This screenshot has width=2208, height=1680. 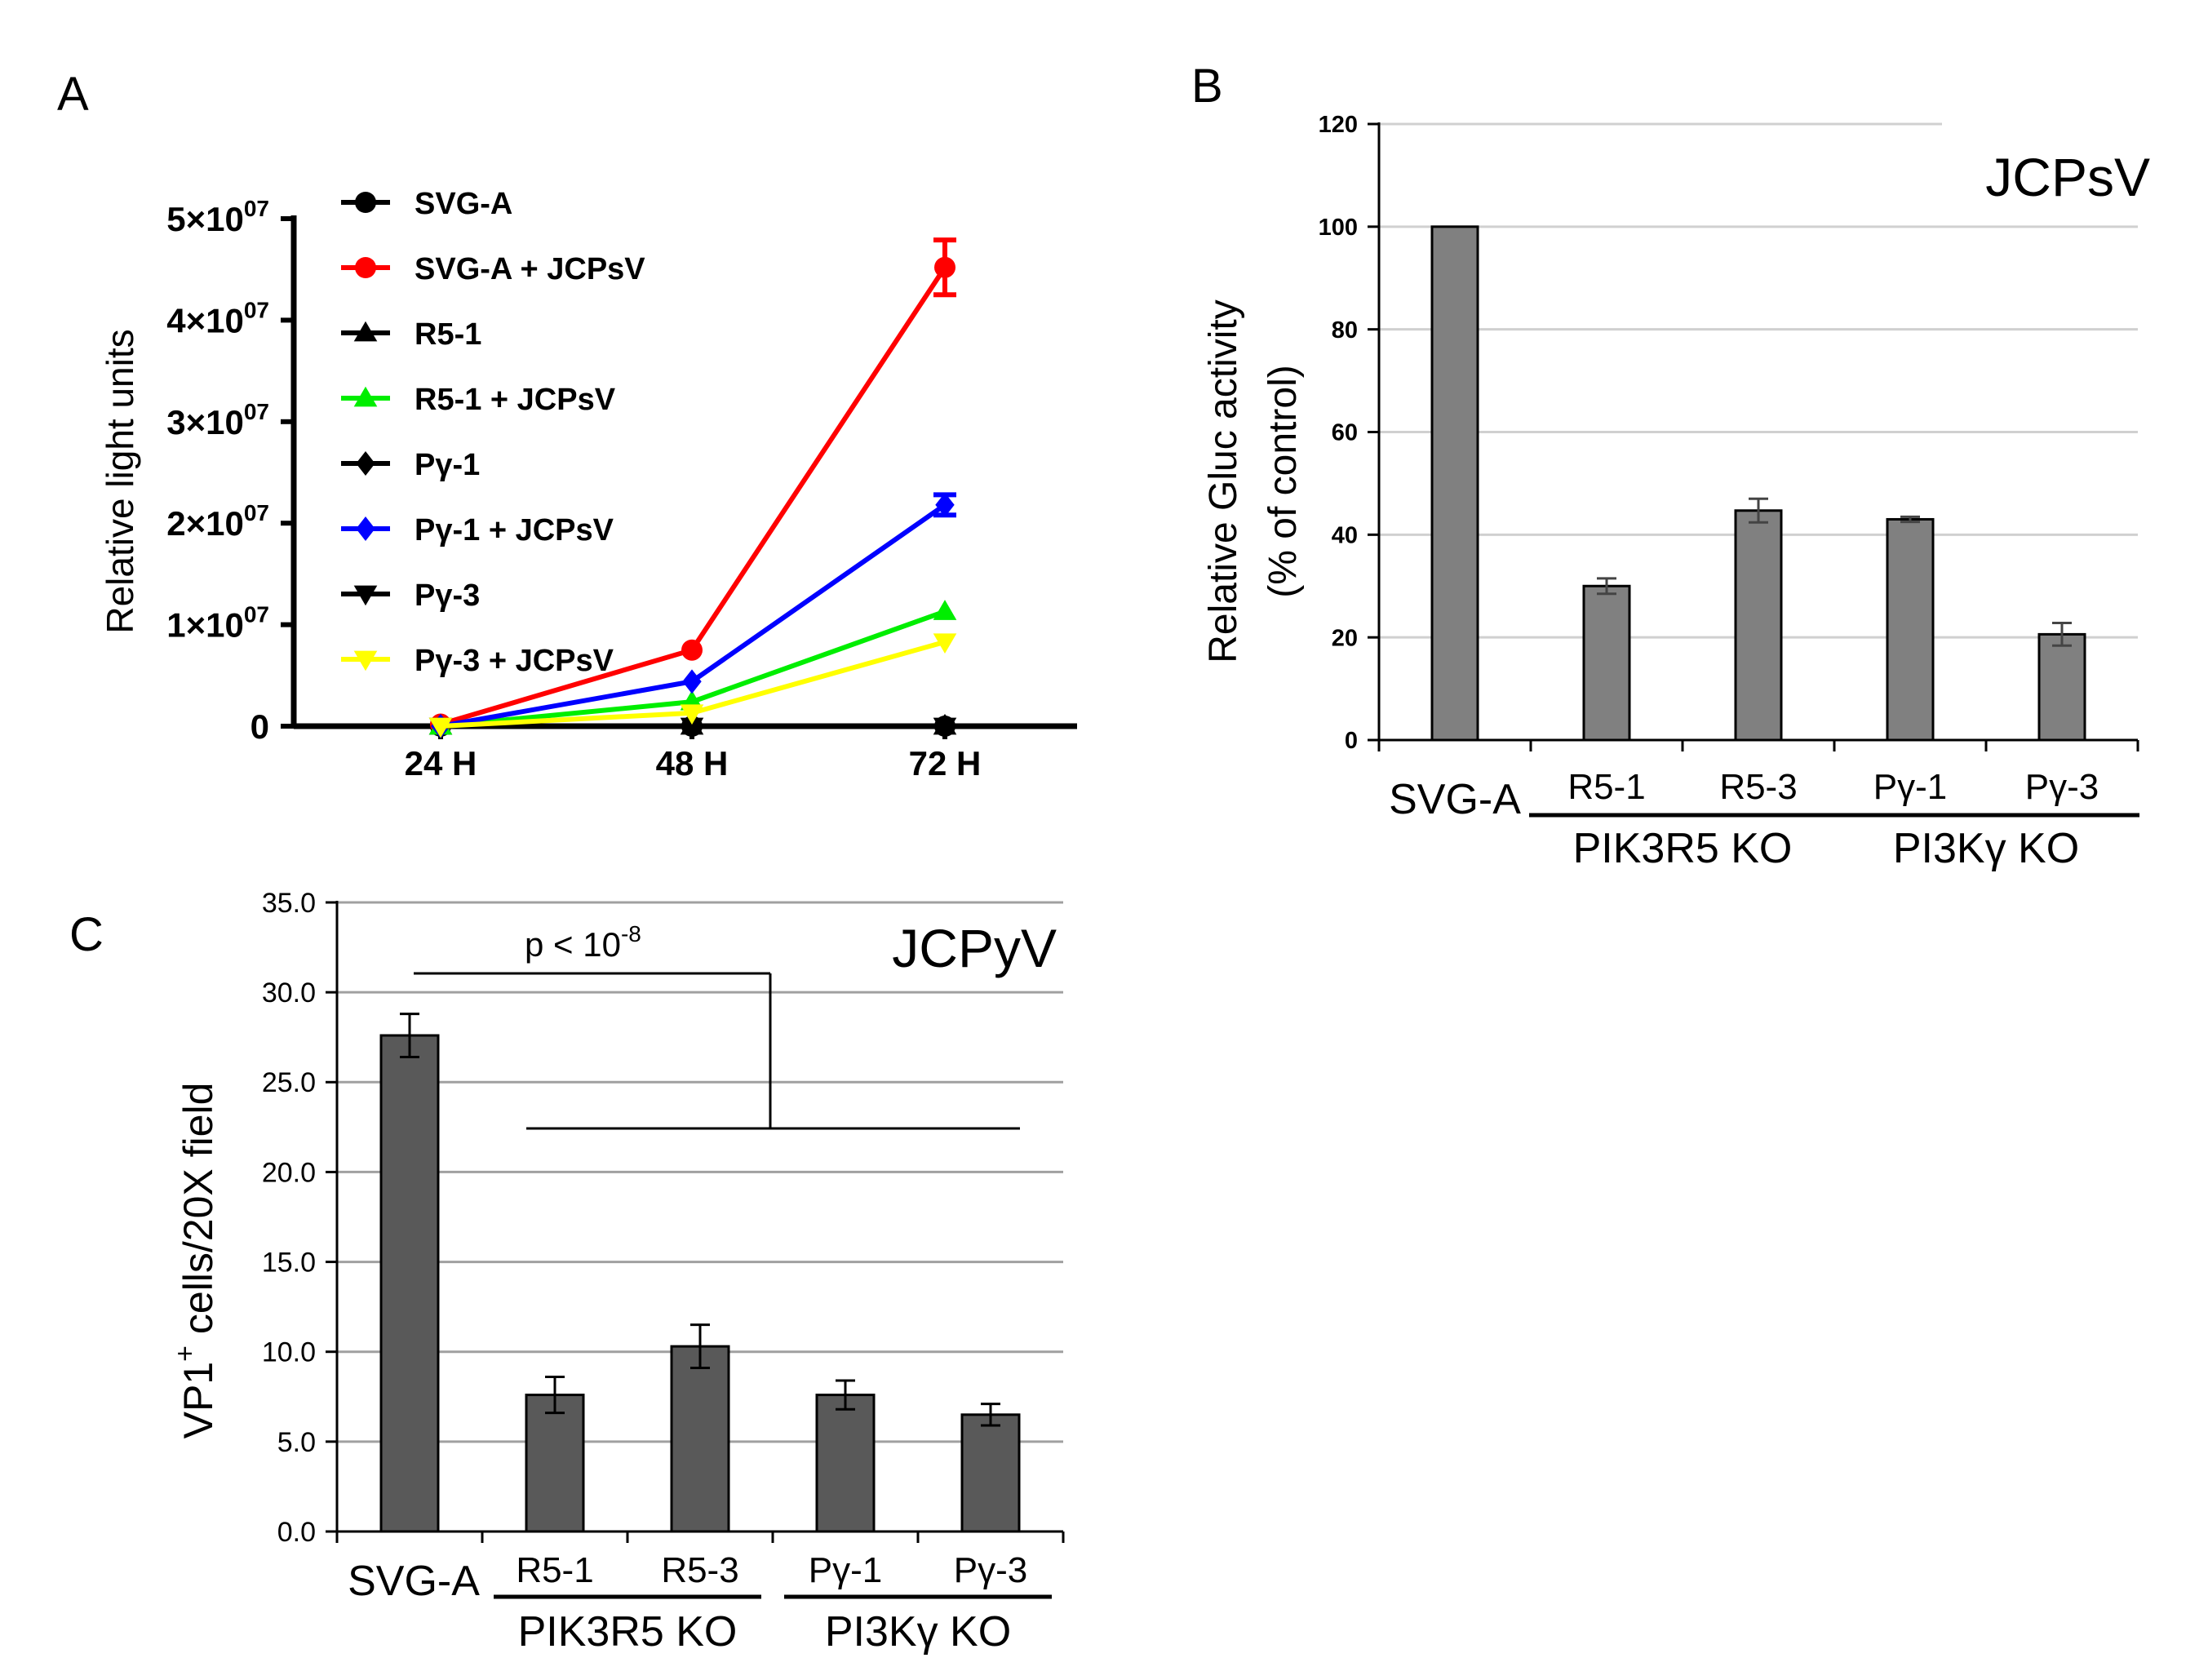 I want to click on panel-b-ytick-label: 100, so click(x=1338, y=228).